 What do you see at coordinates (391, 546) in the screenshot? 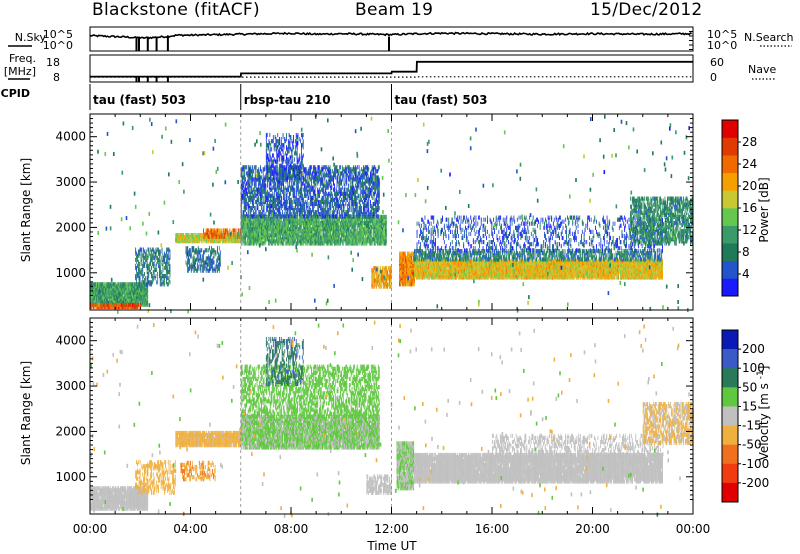
I see `time-axis-label: Time UT` at bounding box center [391, 546].